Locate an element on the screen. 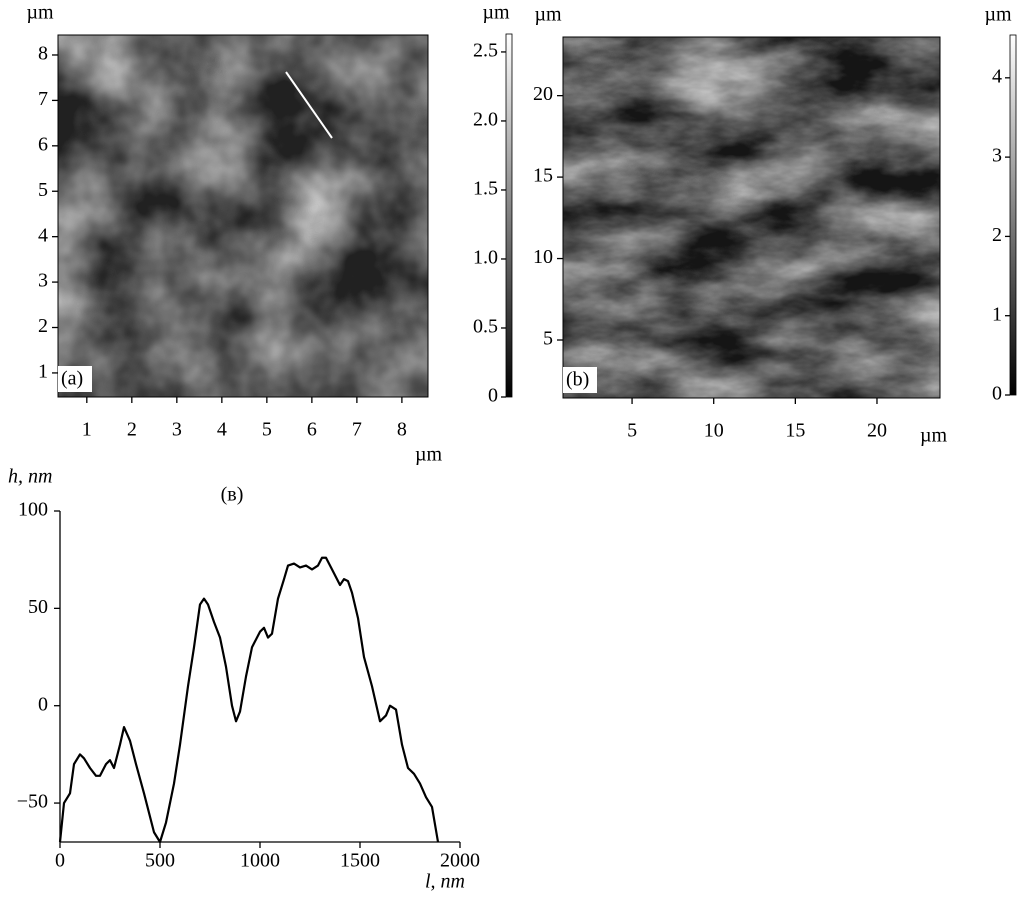 This screenshot has width=1019, height=906. y-tick-label: 6 is located at coordinates (43, 144).